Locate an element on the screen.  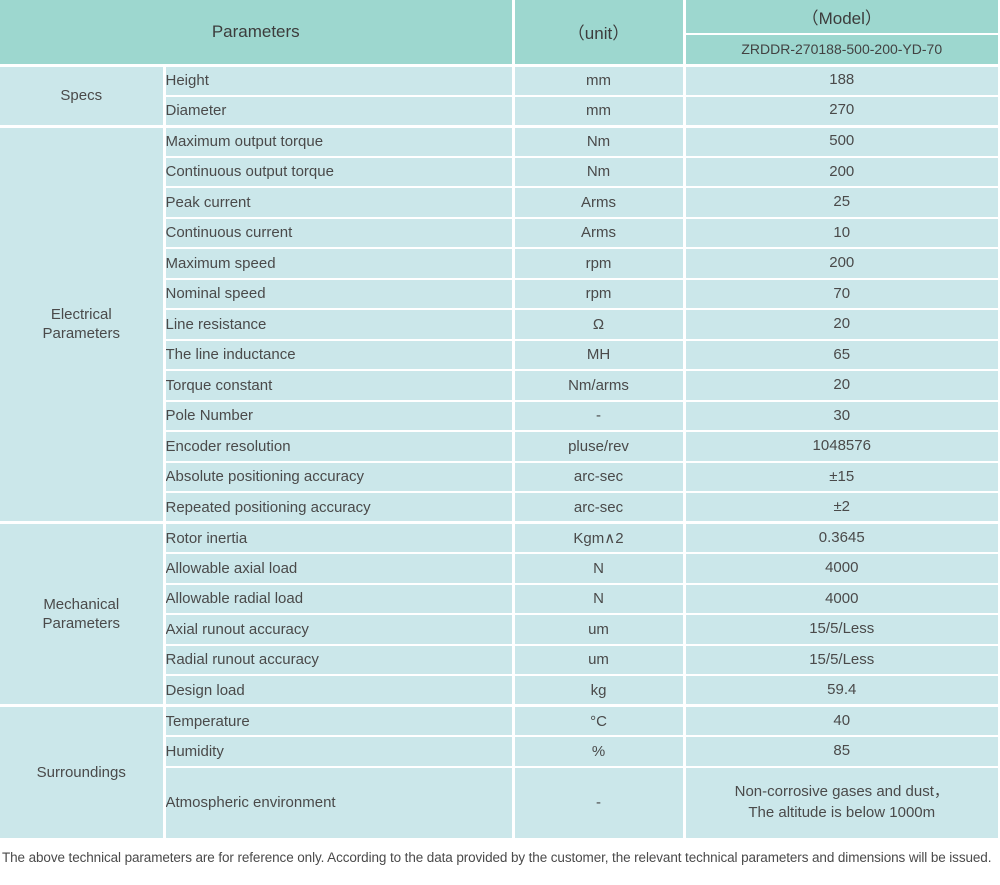
unit-cell: MH is located at coordinates (598, 354).